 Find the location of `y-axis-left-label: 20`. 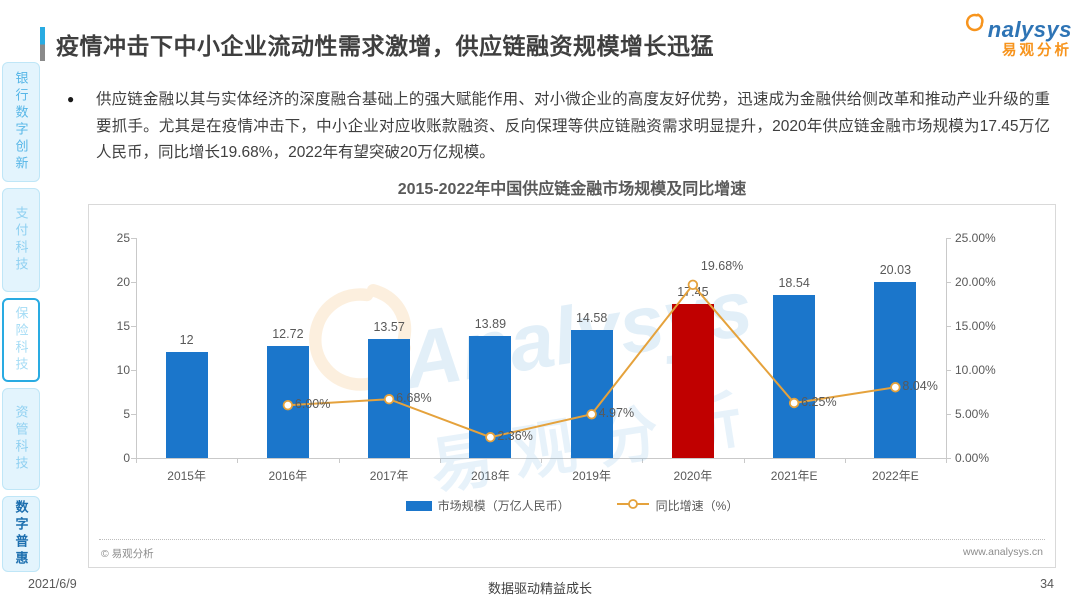

y-axis-left-label: 20 is located at coordinates (123, 282).